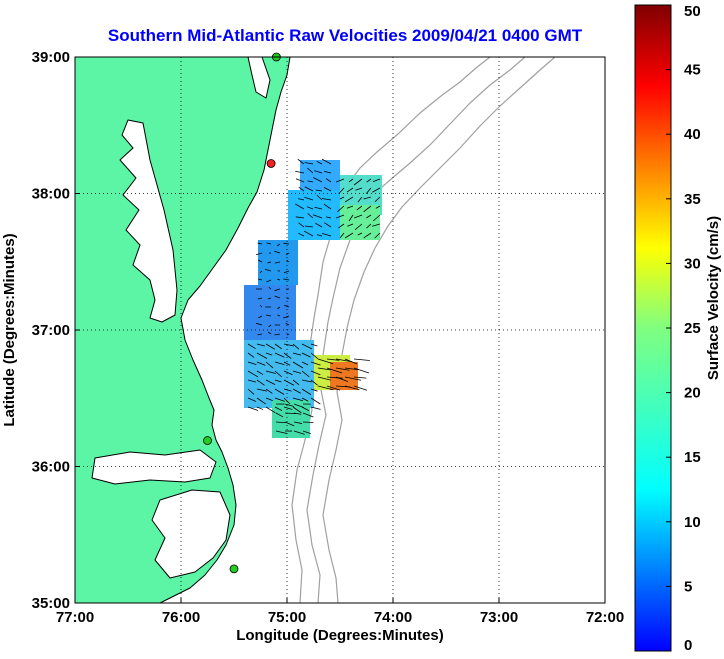 The width and height of the screenshot is (724, 659). I want to click on x-tick-label: 74:00, so click(393, 617).